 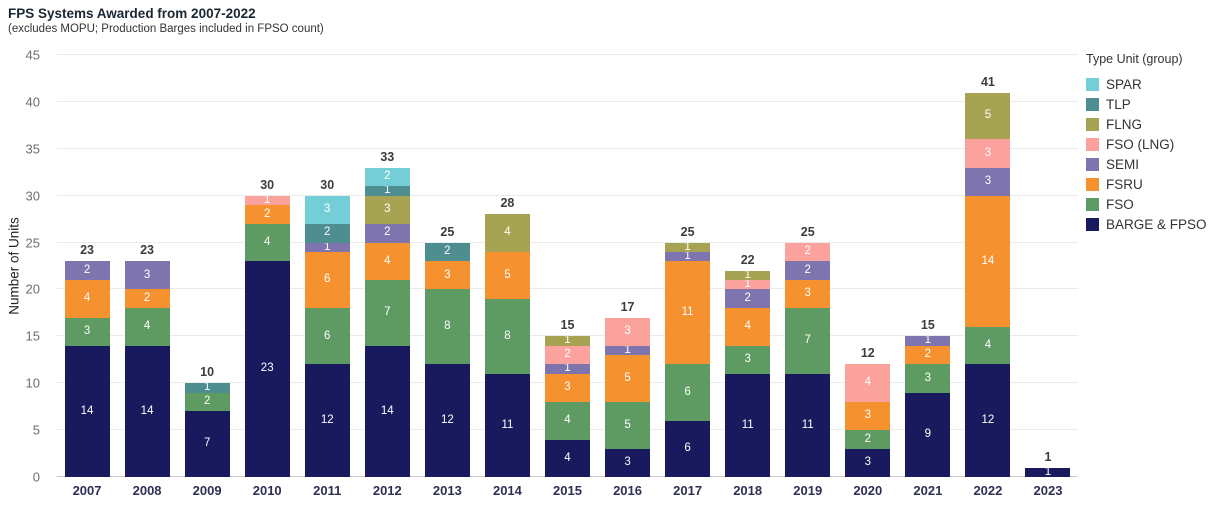 What do you see at coordinates (628, 462) in the screenshot?
I see `bar-segment-barge-fpso-2016: 3` at bounding box center [628, 462].